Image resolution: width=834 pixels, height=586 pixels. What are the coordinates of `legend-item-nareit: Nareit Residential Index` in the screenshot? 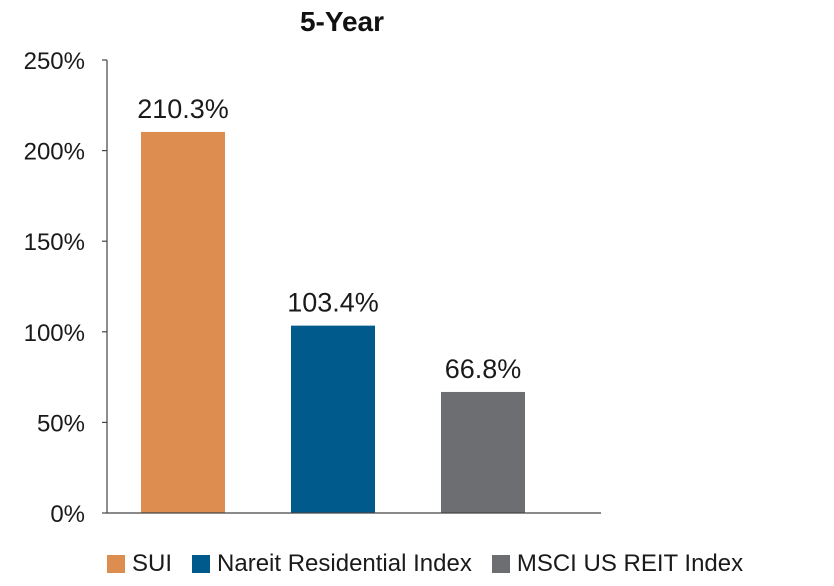 It's located at (332, 564).